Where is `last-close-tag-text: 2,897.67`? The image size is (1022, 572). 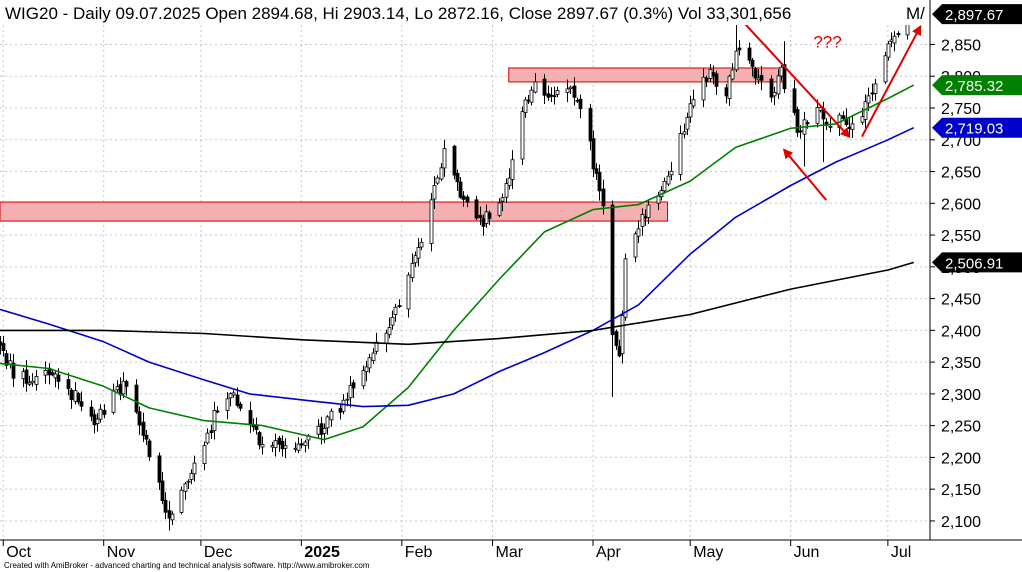 last-close-tag-text: 2,897.67 is located at coordinates (974, 15).